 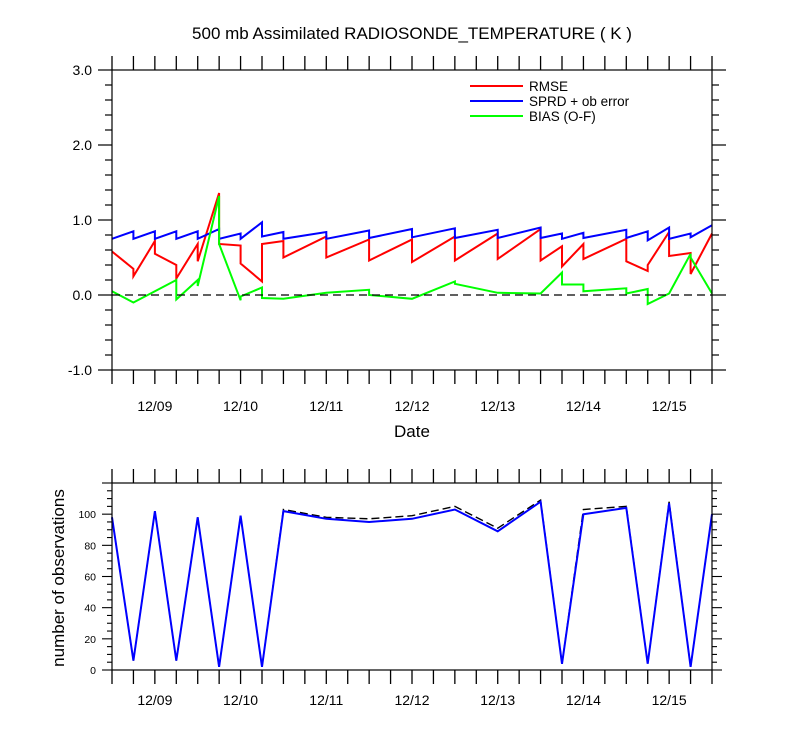 I want to click on series-line-bias-o-f, so click(x=412, y=250).